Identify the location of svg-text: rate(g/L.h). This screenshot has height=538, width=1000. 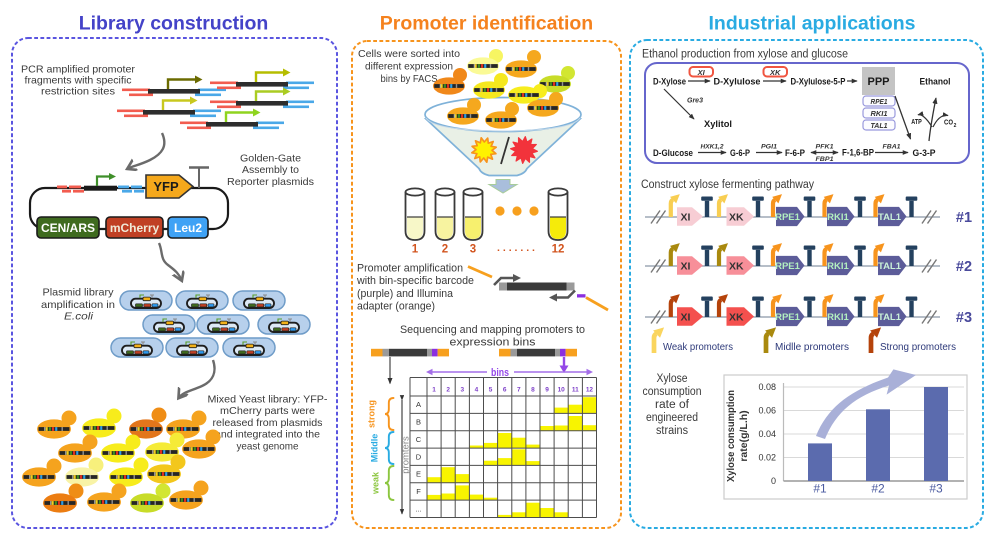
(744, 435).